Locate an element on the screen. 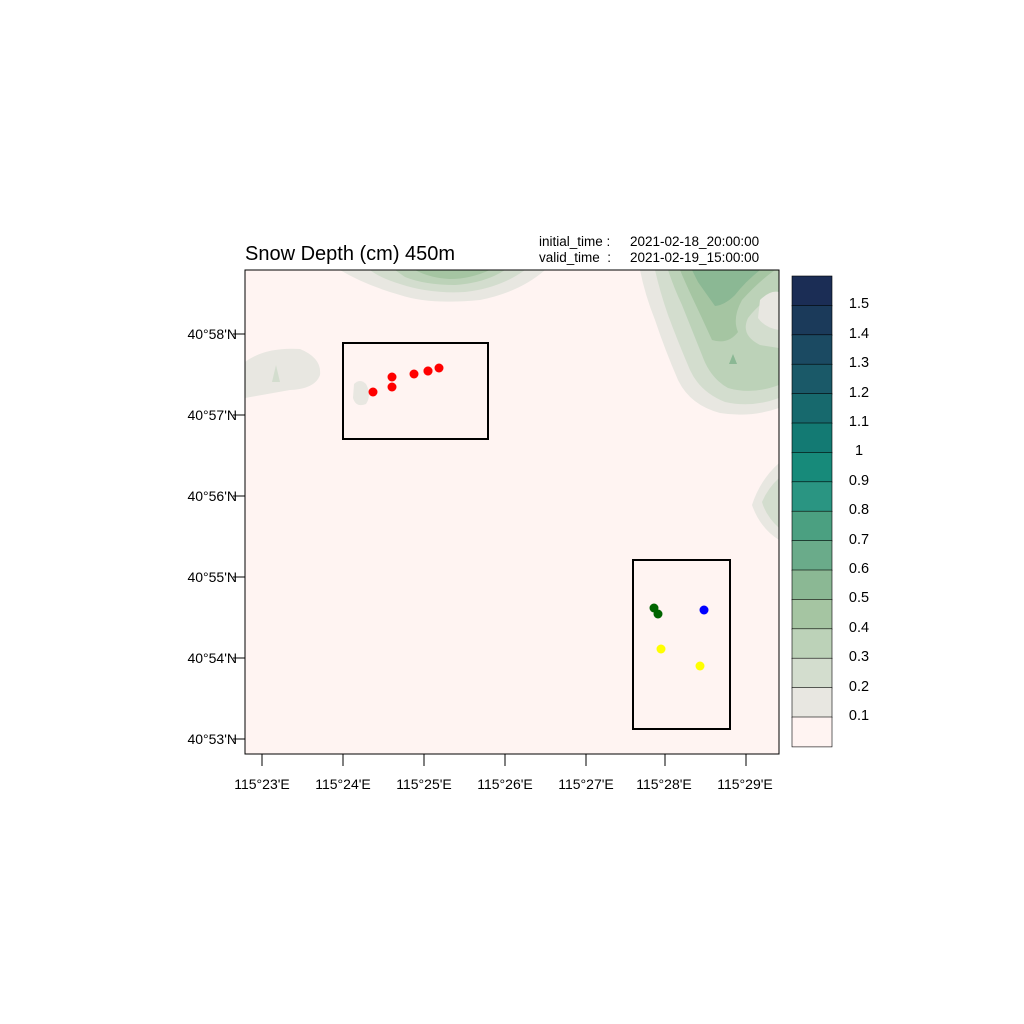 This screenshot has height=1024, width=1024. y-axis-label: 40°57'N is located at coordinates (212, 415).